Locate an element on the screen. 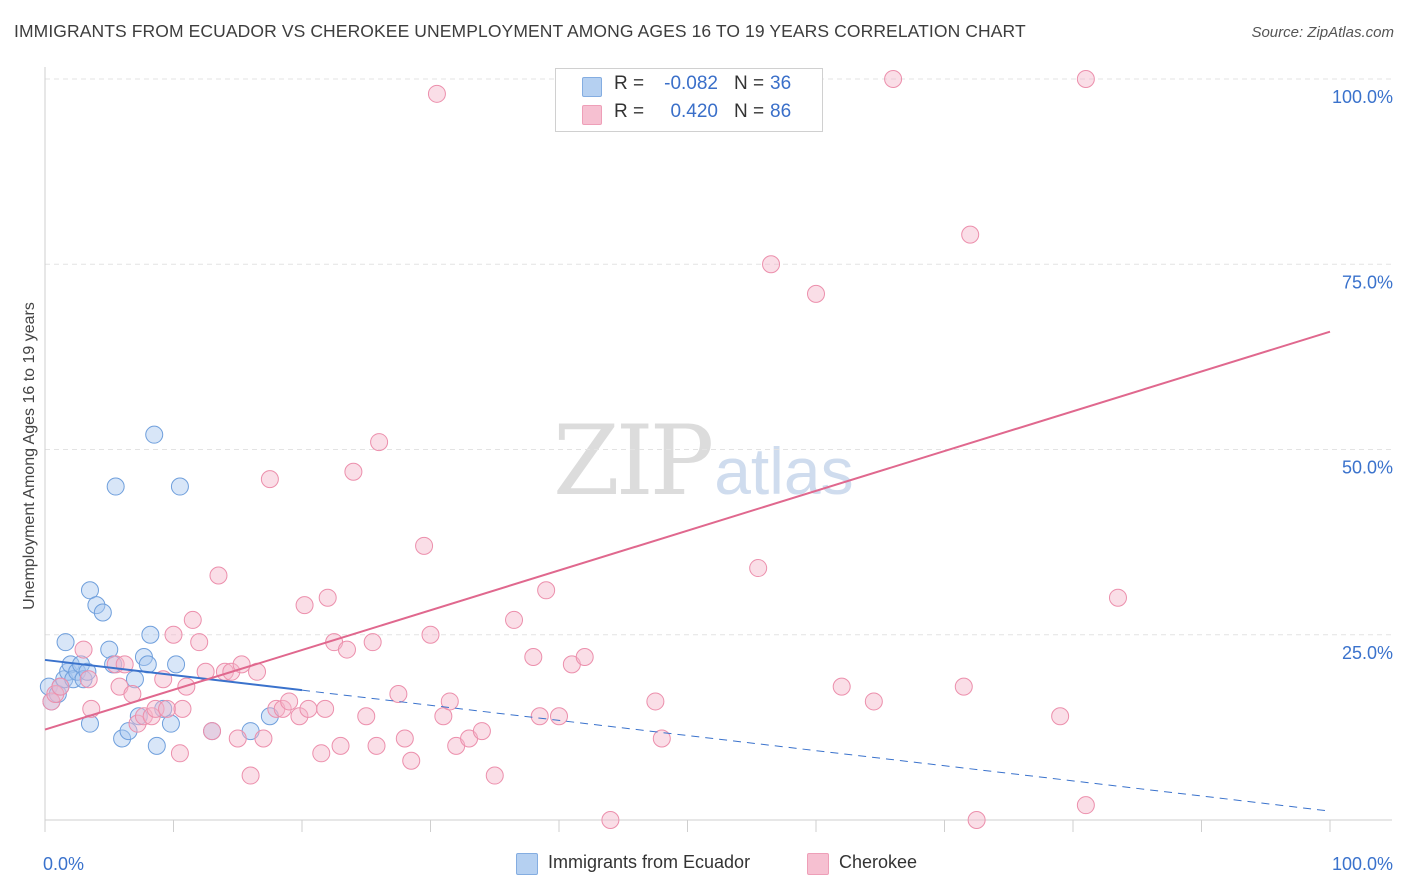 This screenshot has width=1406, height=892. stats-row-cherokee: R = 0.420 N = 86 is located at coordinates (689, 114).